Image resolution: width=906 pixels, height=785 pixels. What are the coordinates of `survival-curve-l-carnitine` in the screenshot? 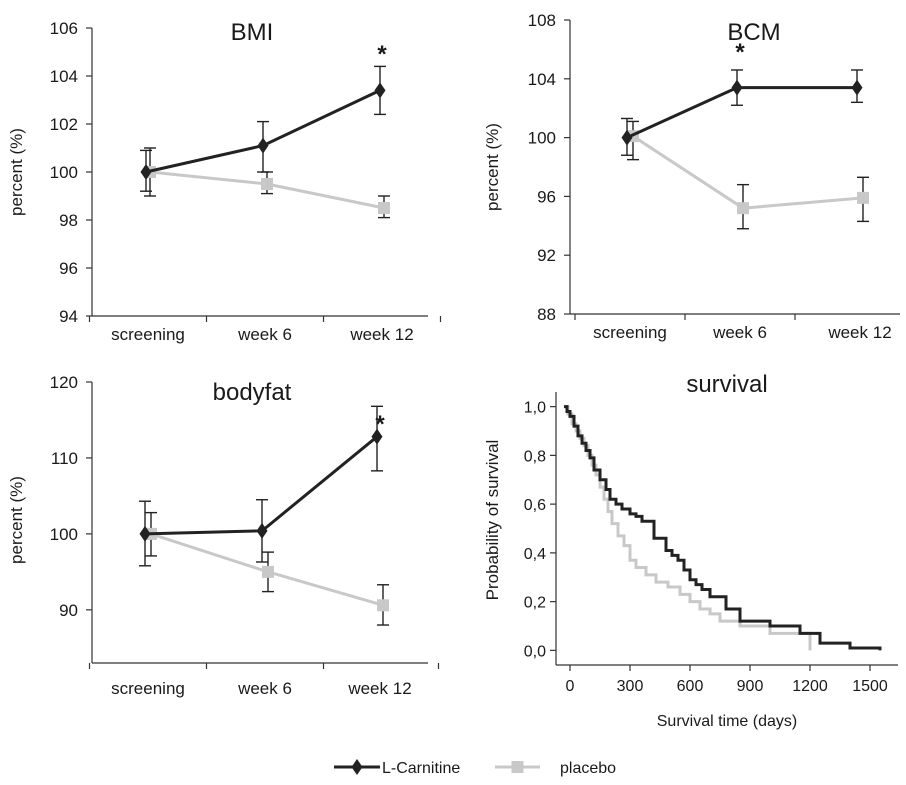 It's located at (723, 528).